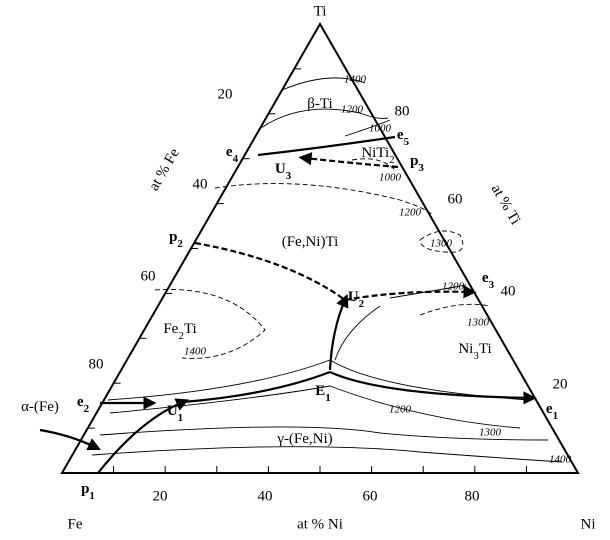 The width and height of the screenshot is (610, 540). What do you see at coordinates (164, 170) in the screenshot?
I see `axis-title: at % Fe` at bounding box center [164, 170].